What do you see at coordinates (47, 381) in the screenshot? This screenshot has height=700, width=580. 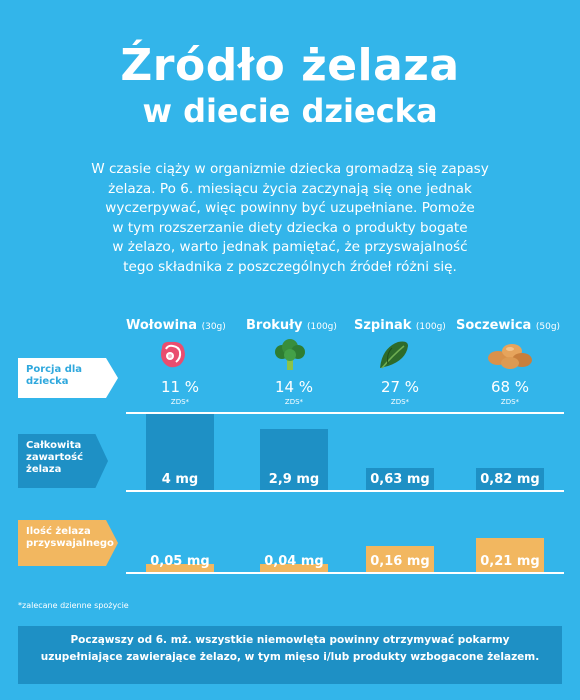 I see `row-label-line: dziecka` at bounding box center [47, 381].